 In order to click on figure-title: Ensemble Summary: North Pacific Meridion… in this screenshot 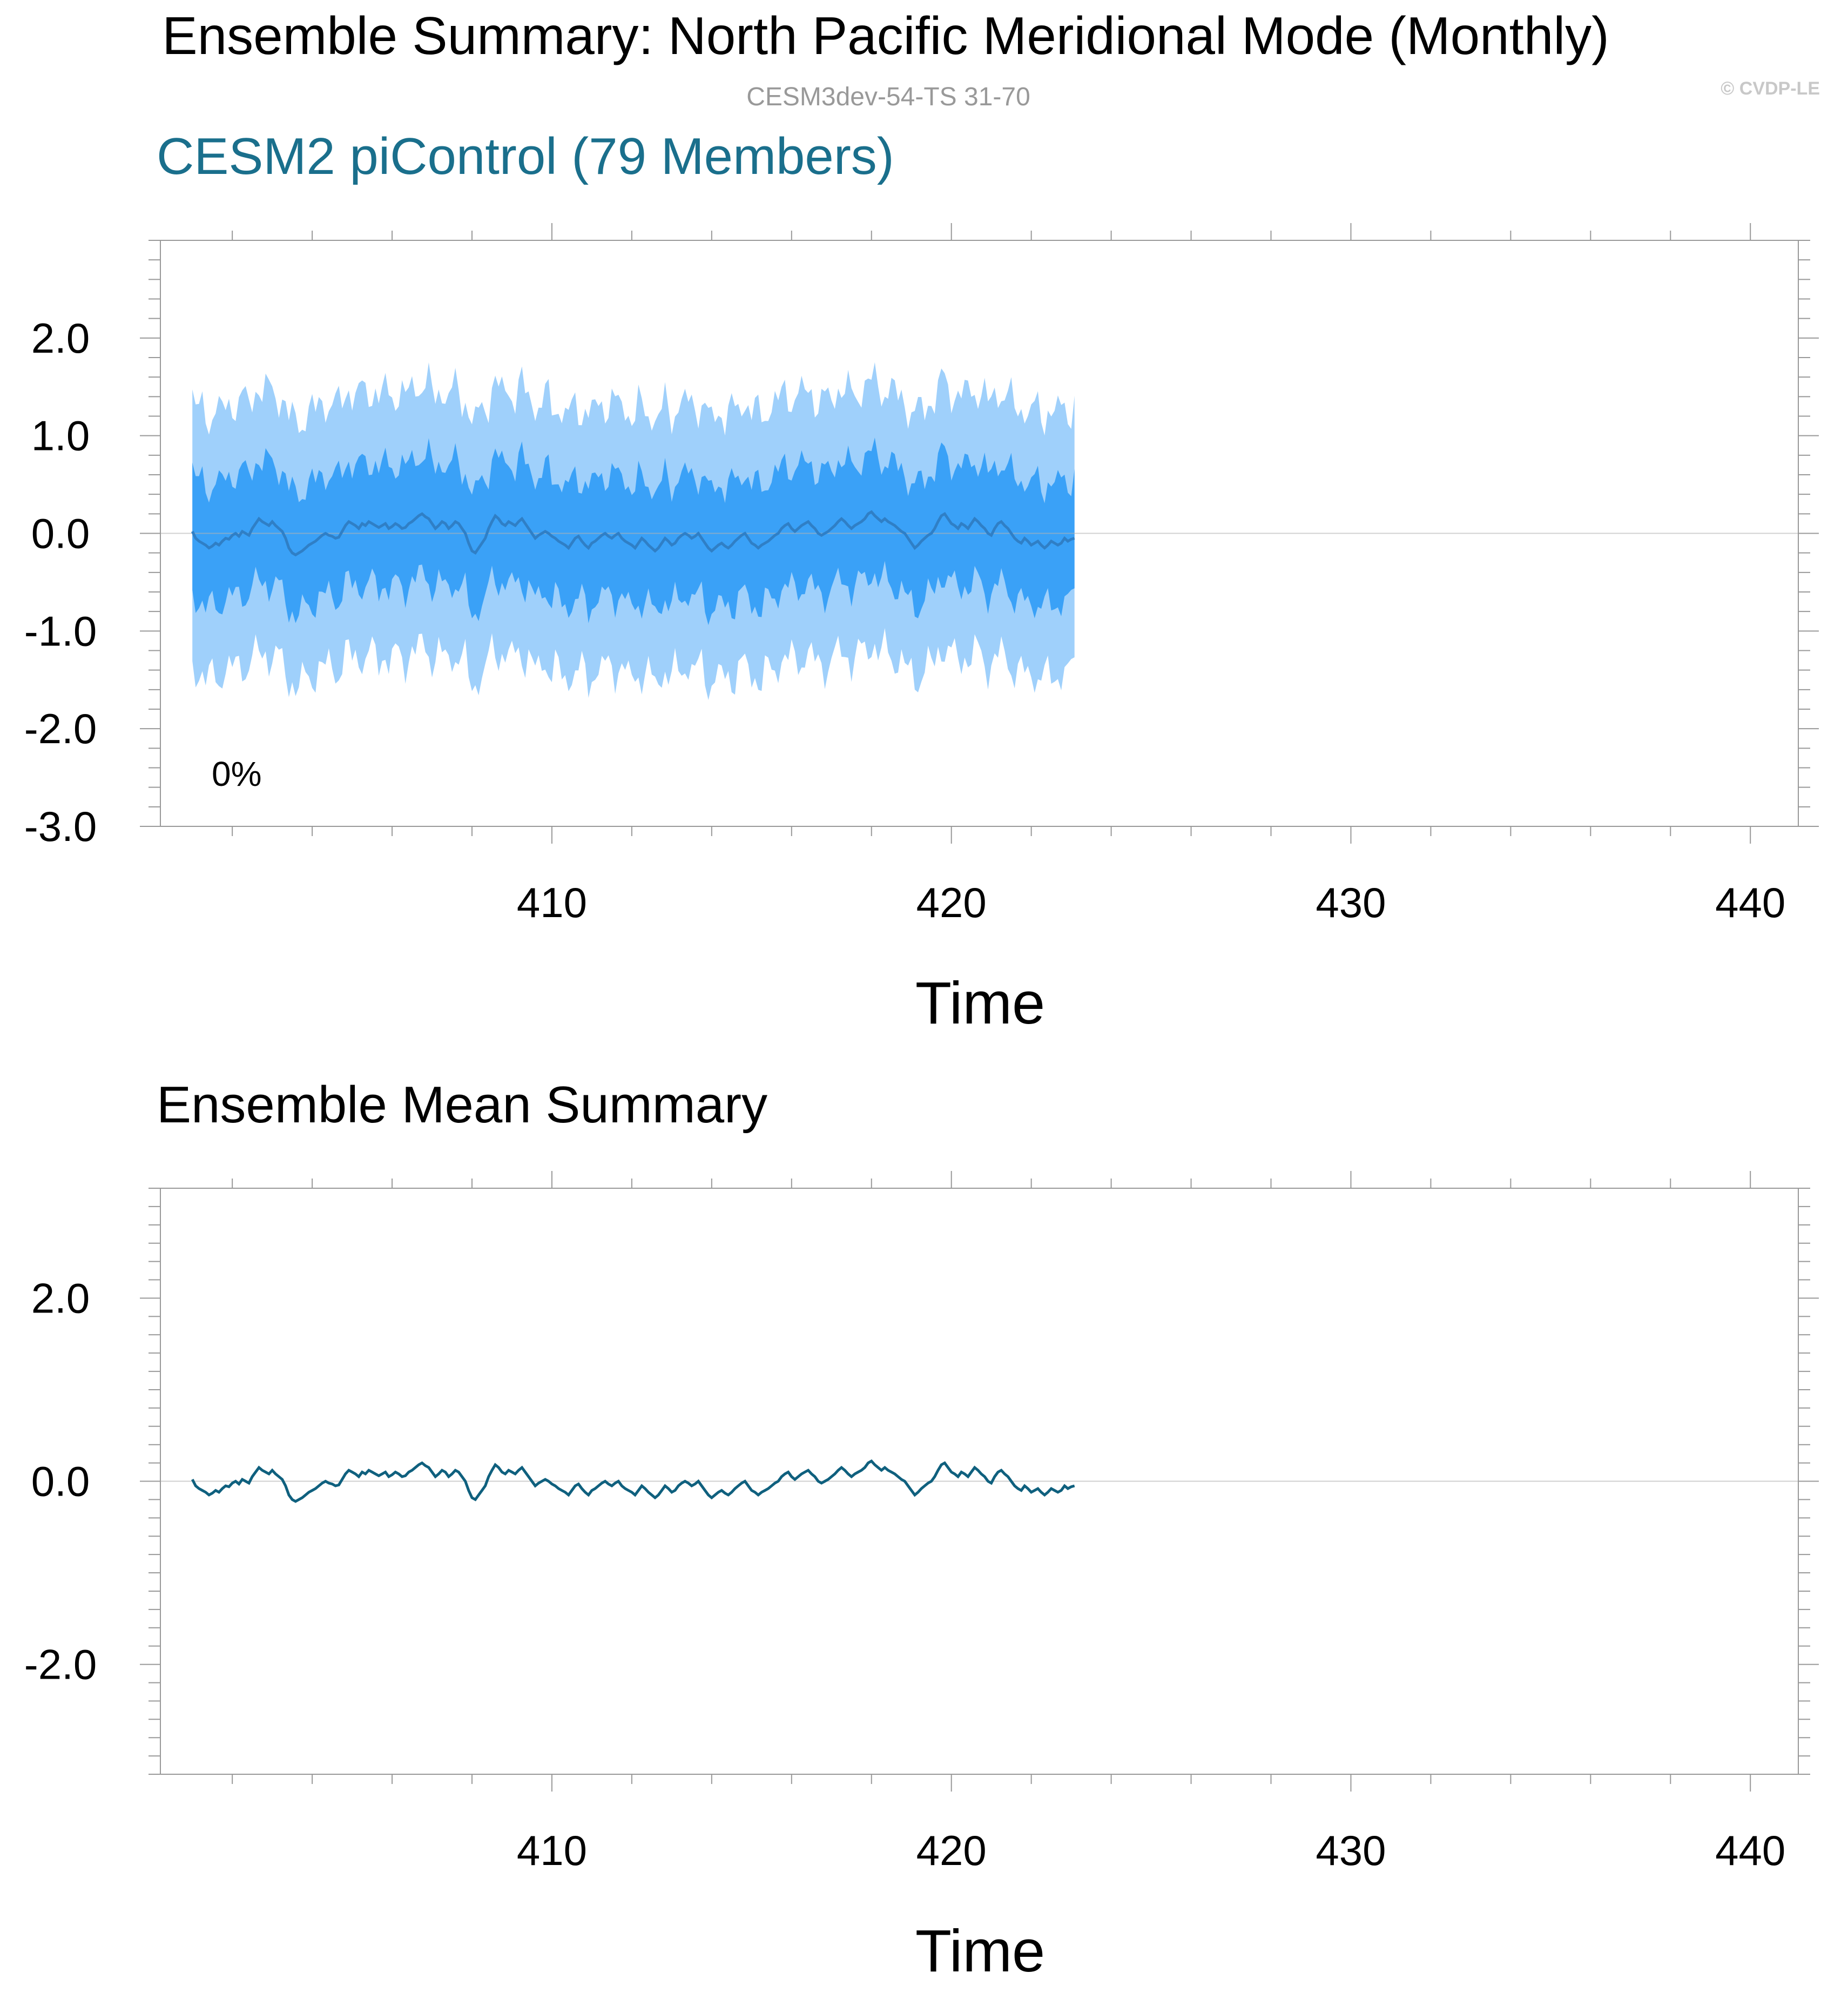, I will do `click(885, 35)`.